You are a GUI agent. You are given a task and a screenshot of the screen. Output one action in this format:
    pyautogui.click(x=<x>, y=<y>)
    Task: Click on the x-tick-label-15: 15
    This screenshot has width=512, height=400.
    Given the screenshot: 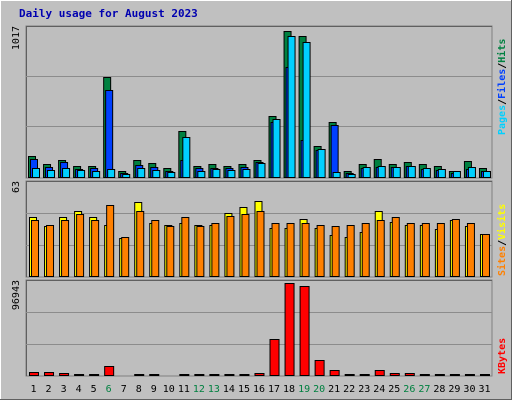 What is the action you would take?
    pyautogui.click(x=244, y=389)
    